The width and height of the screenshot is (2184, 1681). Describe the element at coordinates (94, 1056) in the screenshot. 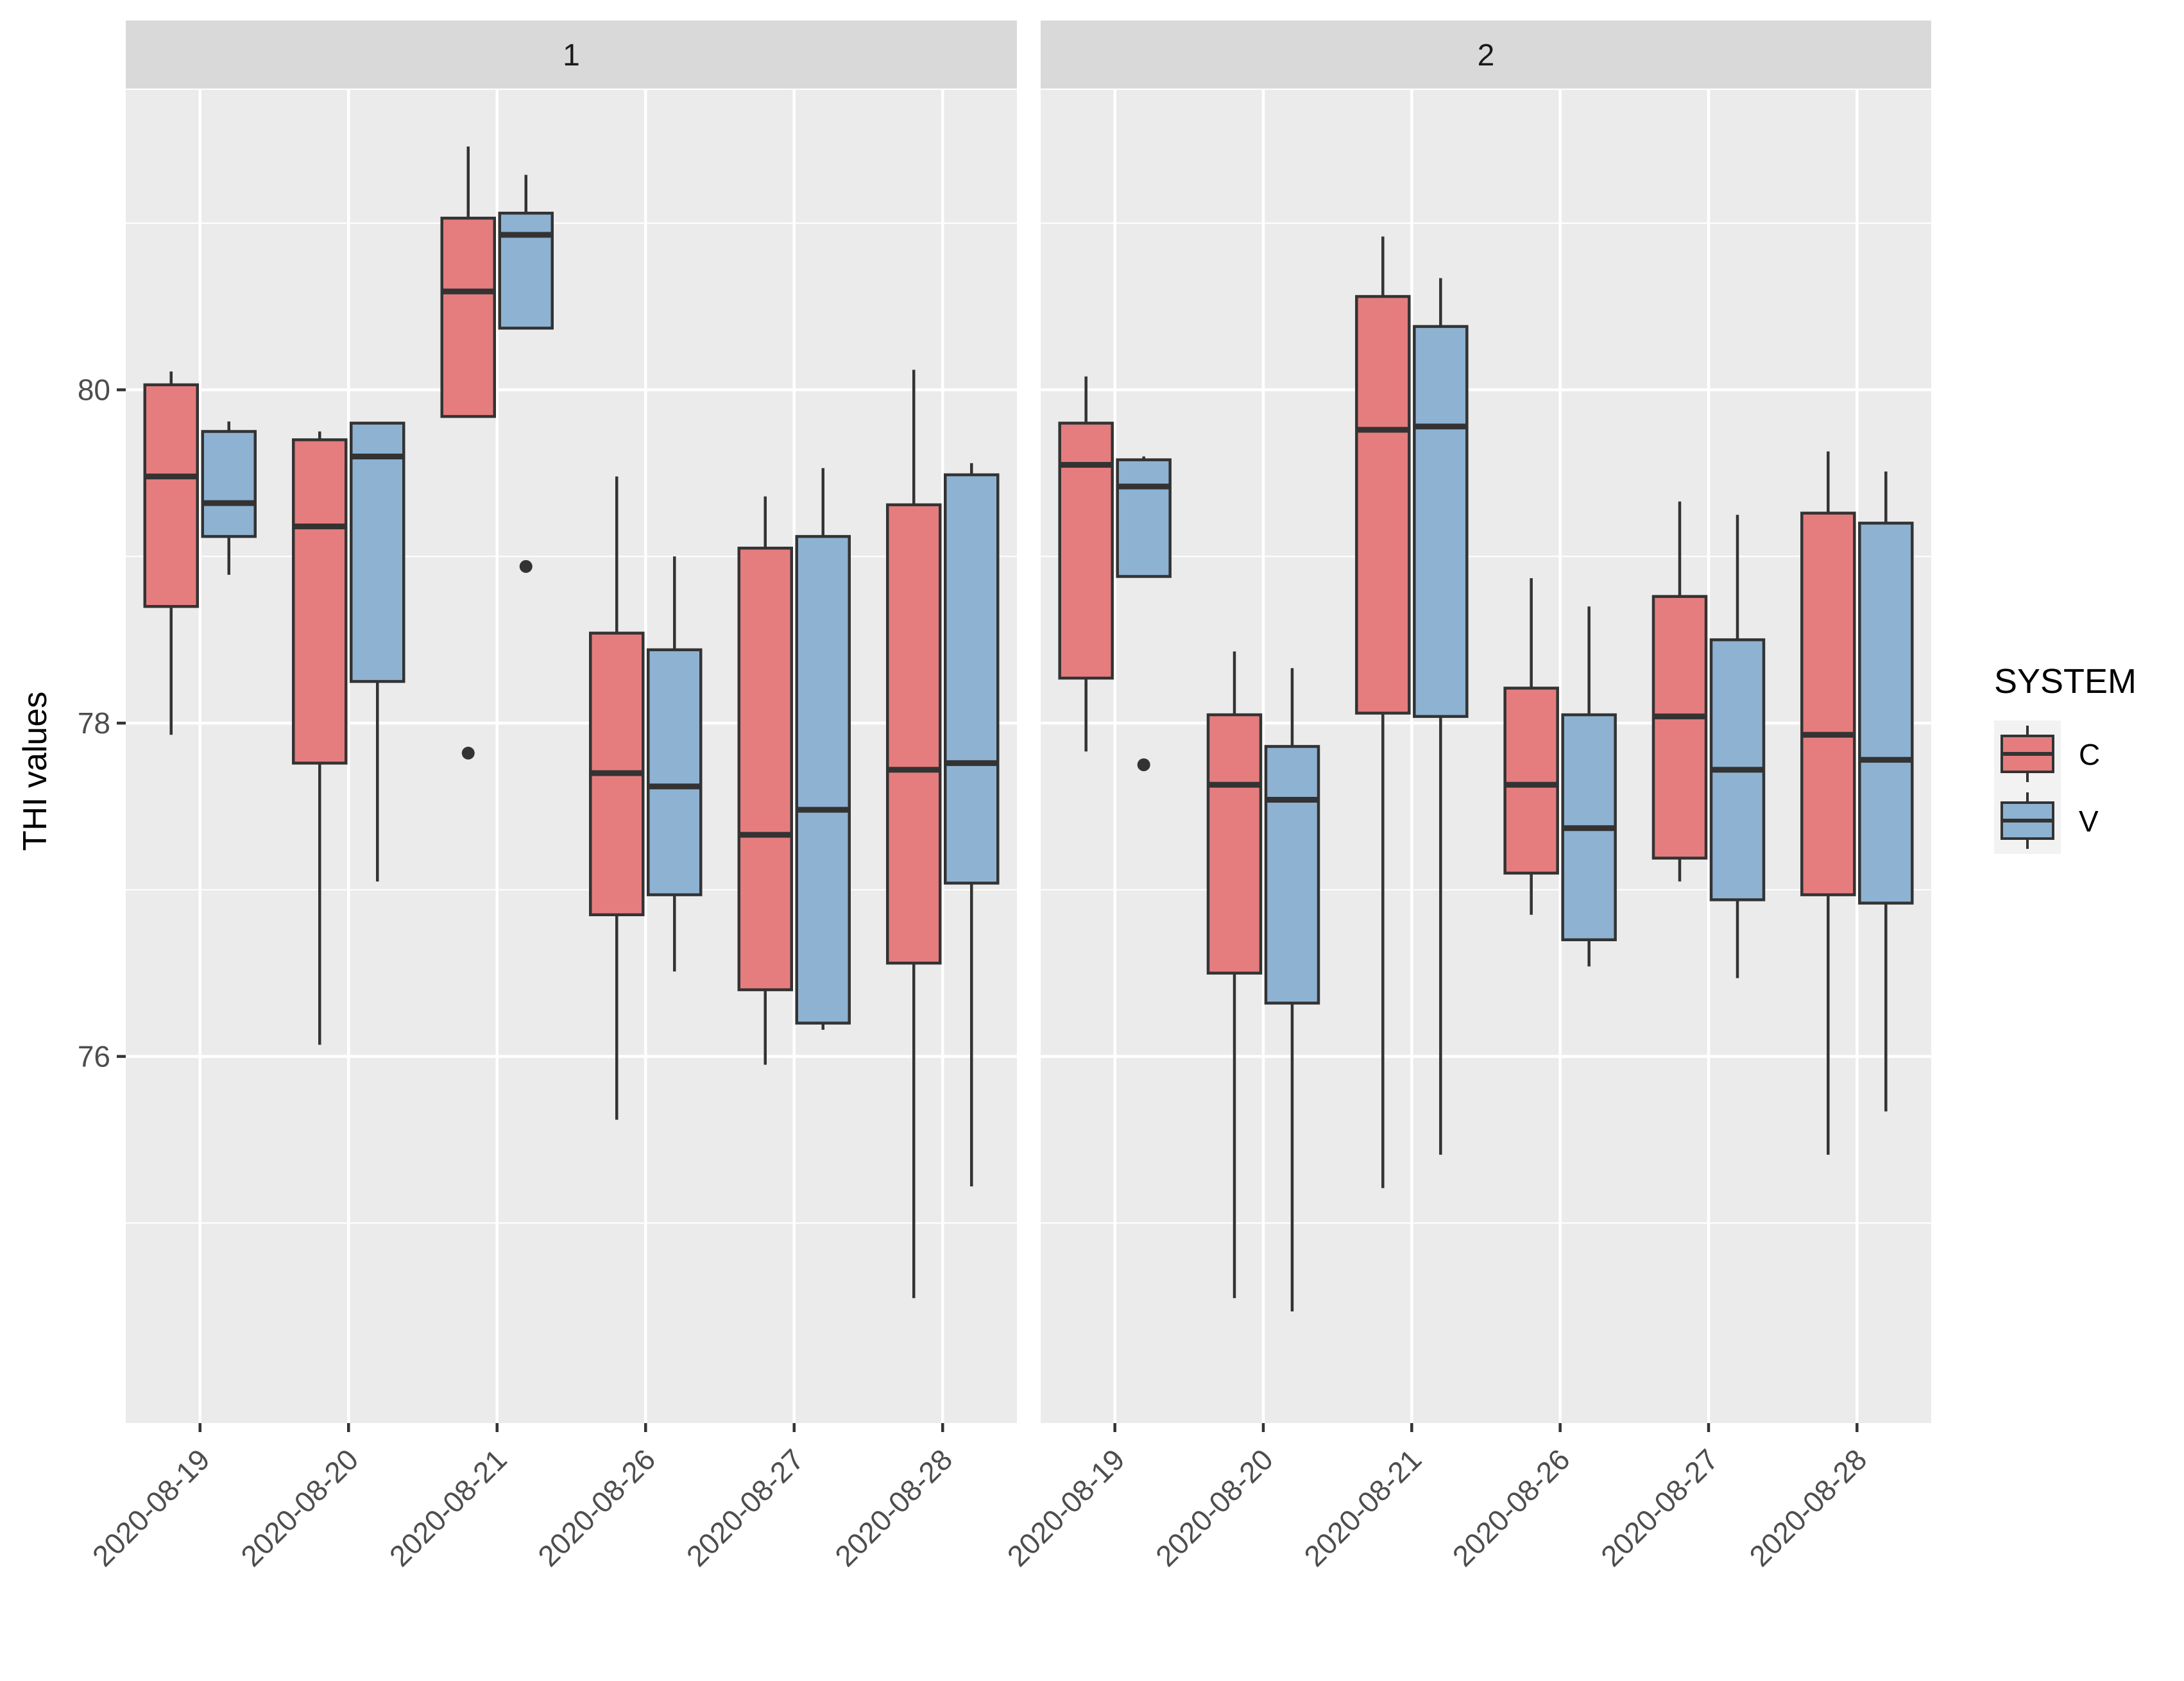

I see `y-tick-label: 76` at that location.